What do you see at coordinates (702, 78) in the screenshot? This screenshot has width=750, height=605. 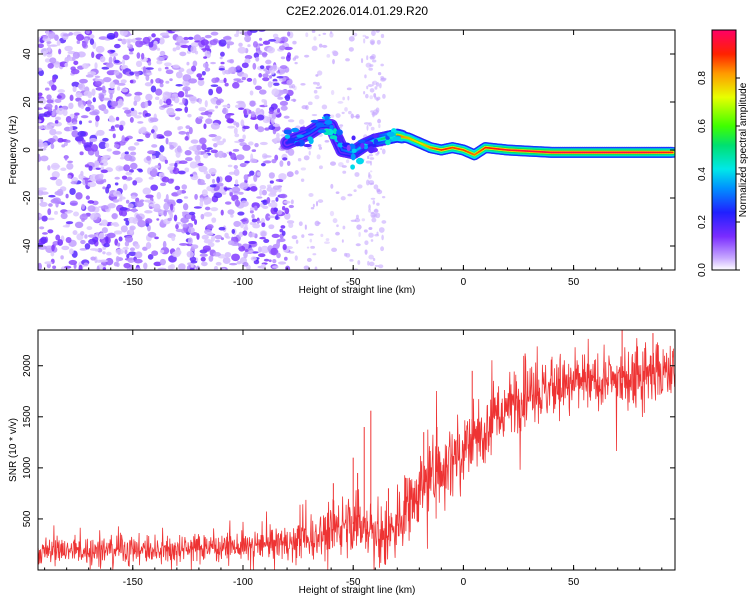 I see `colorbar-tick-label: 0.8` at bounding box center [702, 78].